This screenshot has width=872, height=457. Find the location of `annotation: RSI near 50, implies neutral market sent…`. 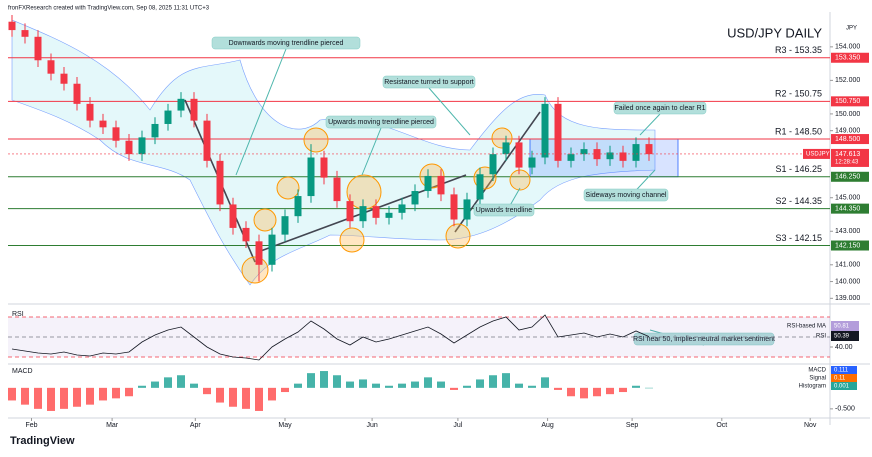

annotation: RSI near 50, implies neutral market sent… is located at coordinates (704, 339).